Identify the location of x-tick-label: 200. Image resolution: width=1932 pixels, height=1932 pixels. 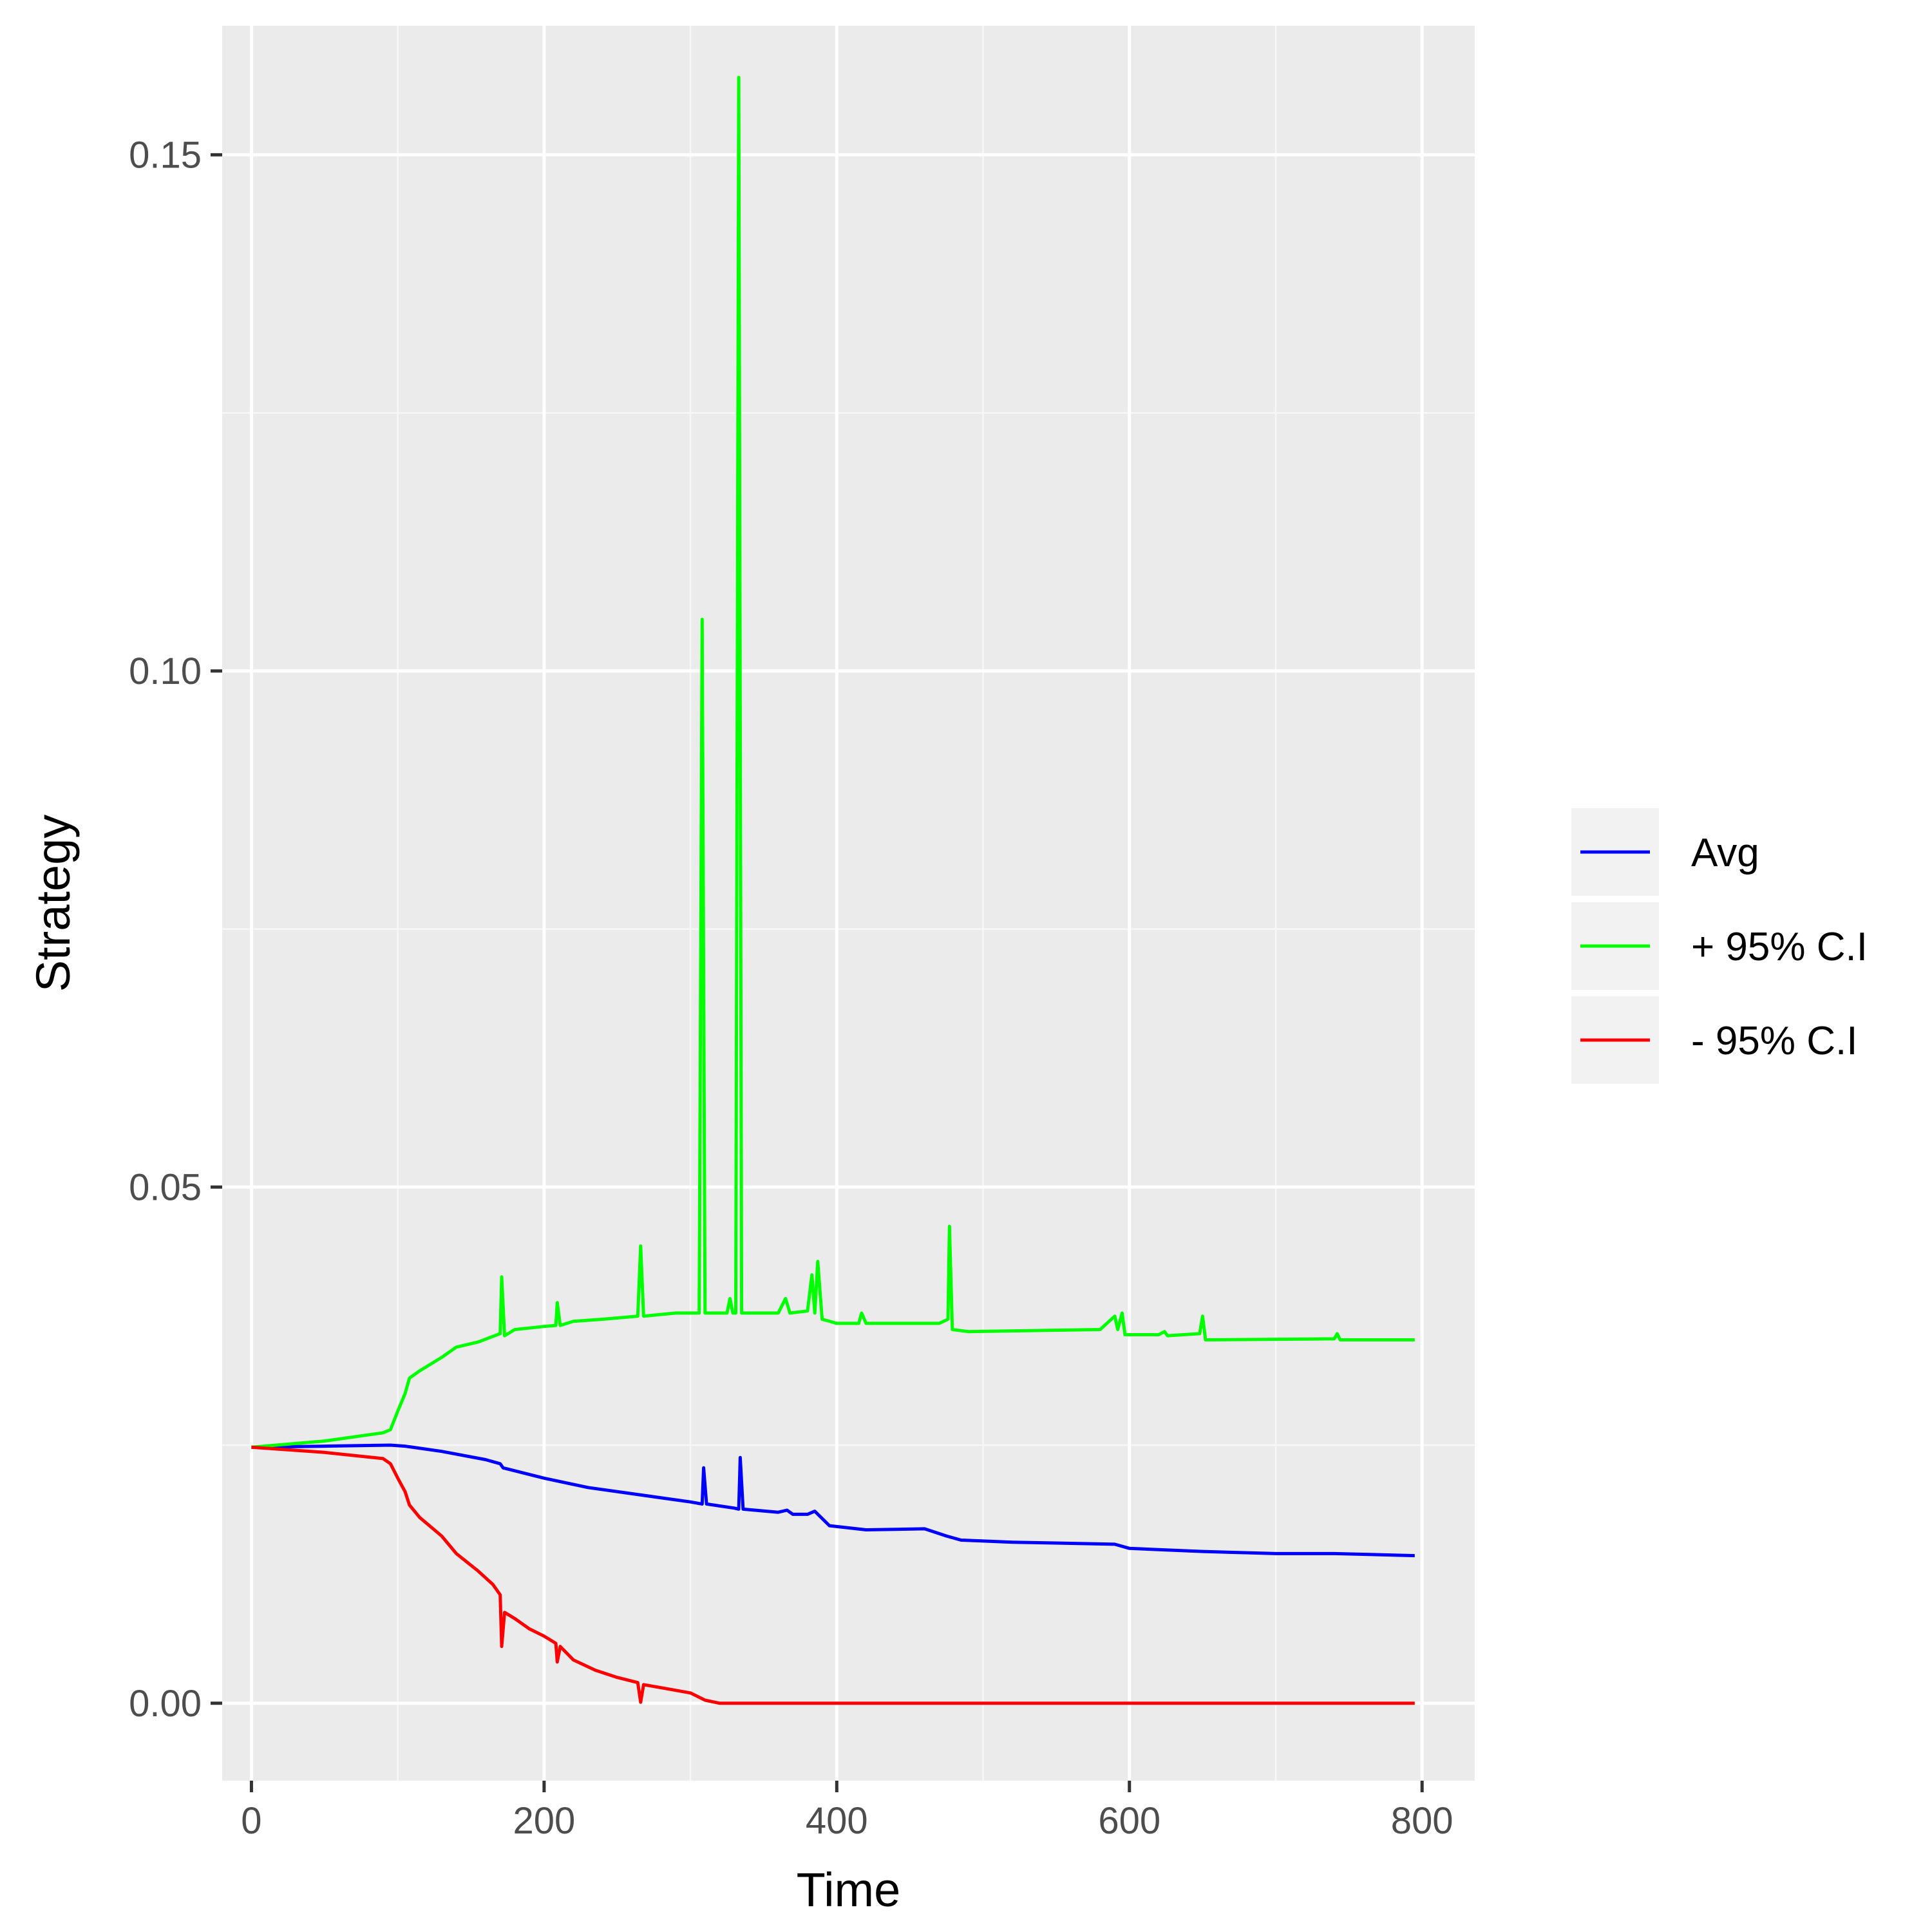
(544, 1821).